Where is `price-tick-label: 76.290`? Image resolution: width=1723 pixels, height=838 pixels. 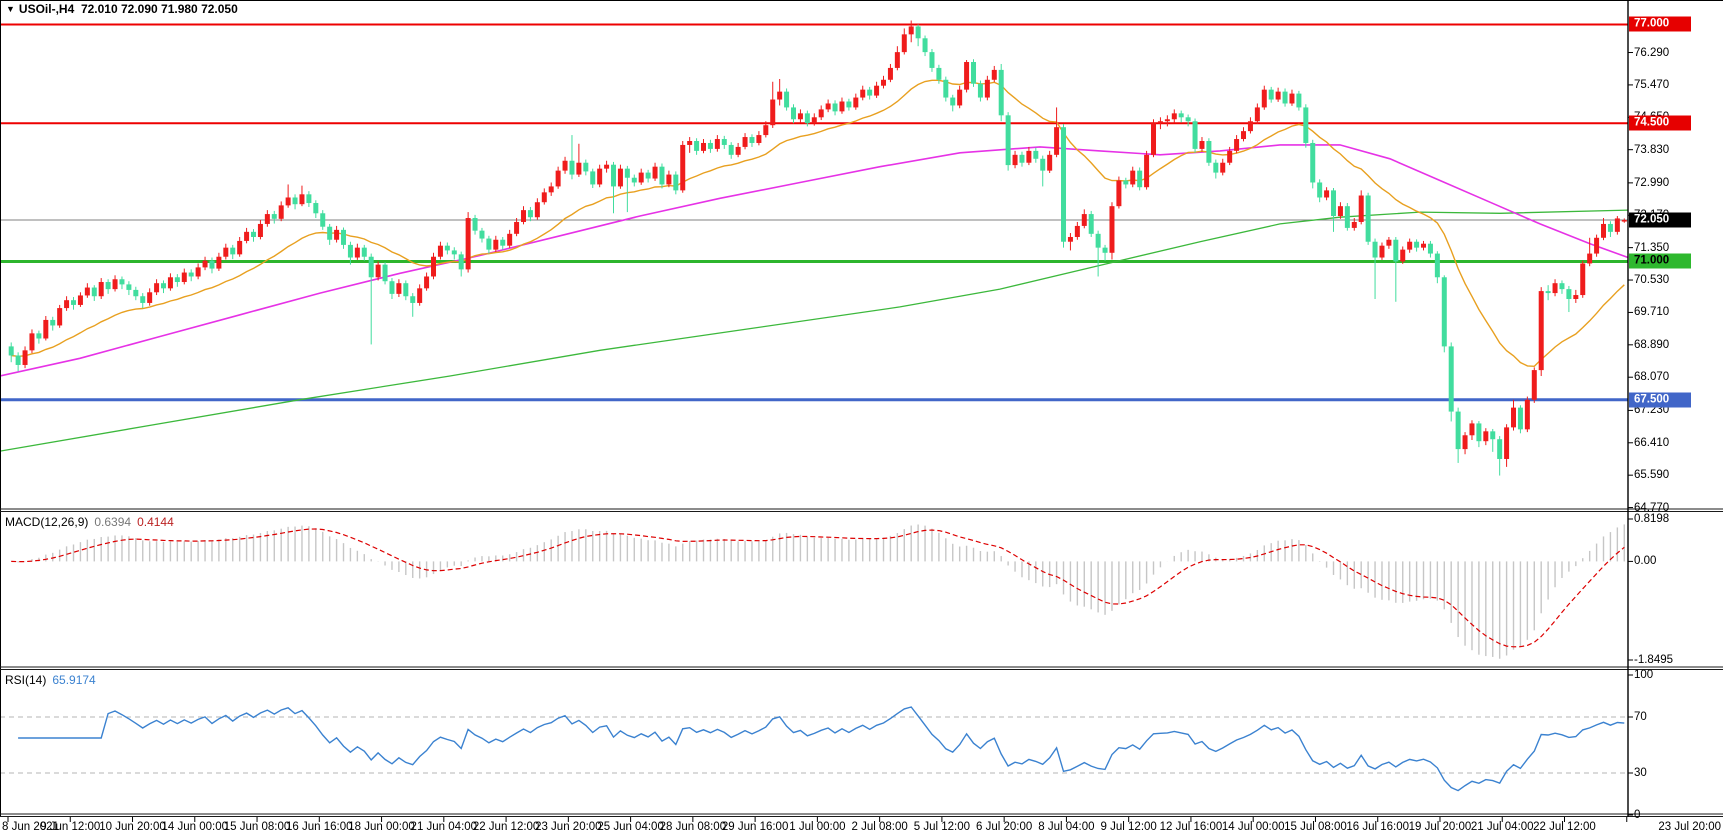
price-tick-label: 76.290 is located at coordinates (1652, 52).